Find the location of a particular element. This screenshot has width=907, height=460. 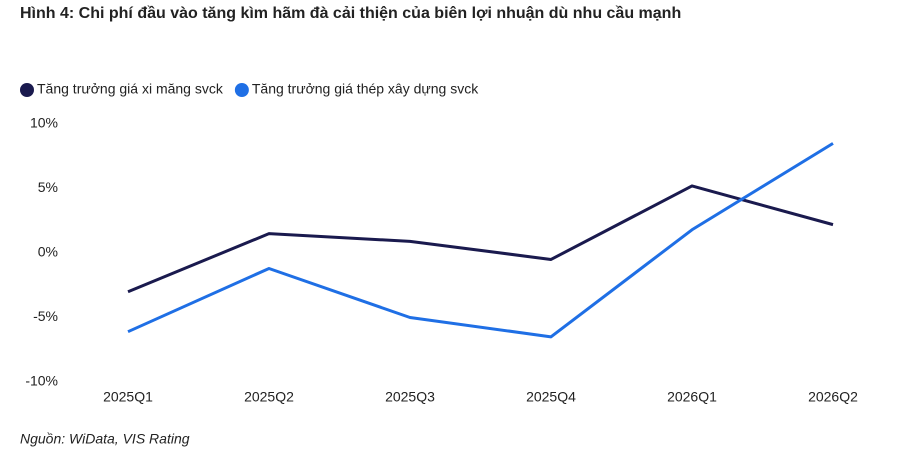

y-tick-label: -10% is located at coordinates (41, 381).